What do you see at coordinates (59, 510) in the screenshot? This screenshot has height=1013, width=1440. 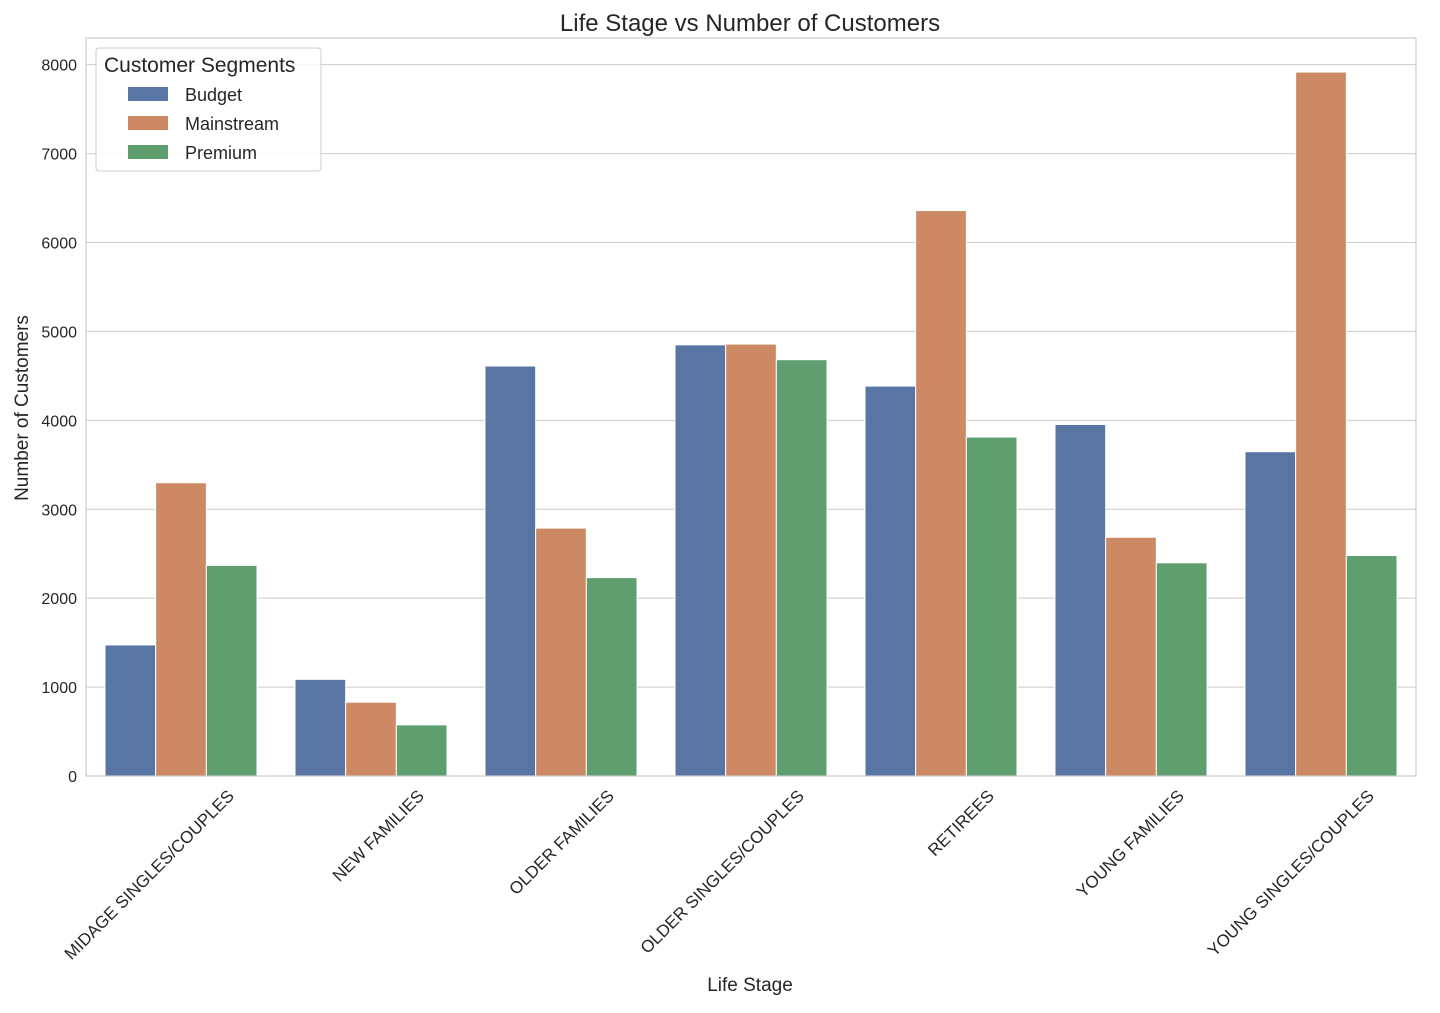 I see `y-tick-label: 3000` at bounding box center [59, 510].